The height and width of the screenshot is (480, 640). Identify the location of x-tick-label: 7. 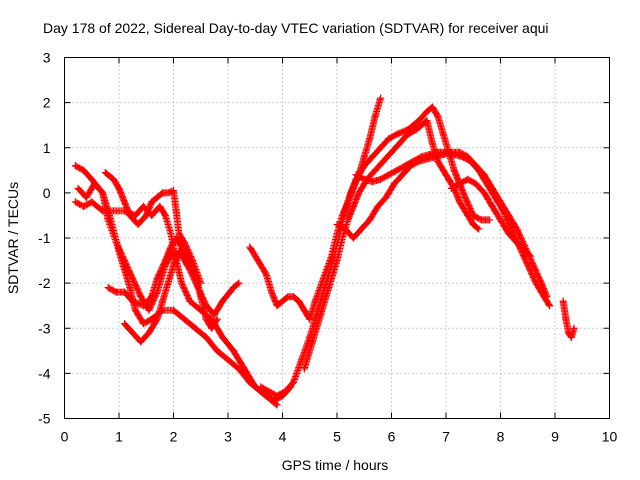
(446, 437).